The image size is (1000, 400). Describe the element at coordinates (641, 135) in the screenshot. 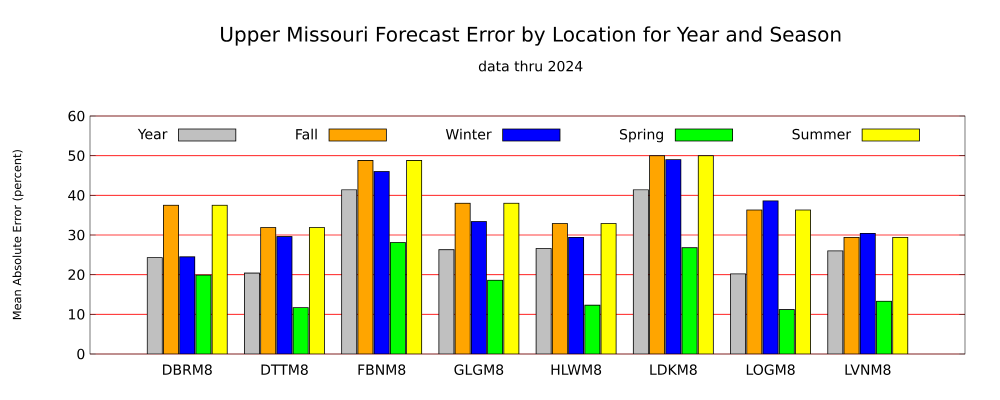

I see `legend-label: Spring` at that location.